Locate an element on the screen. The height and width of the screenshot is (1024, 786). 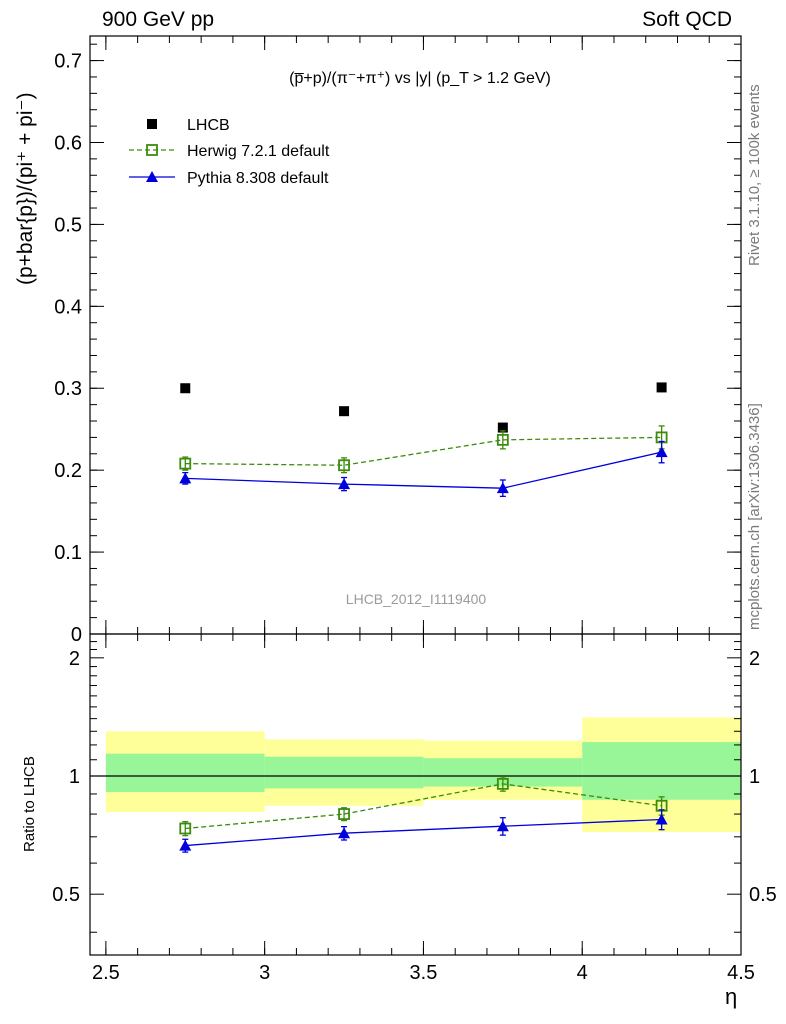
ratio-y-tick-label-right: 0.5 is located at coordinates (763, 895).